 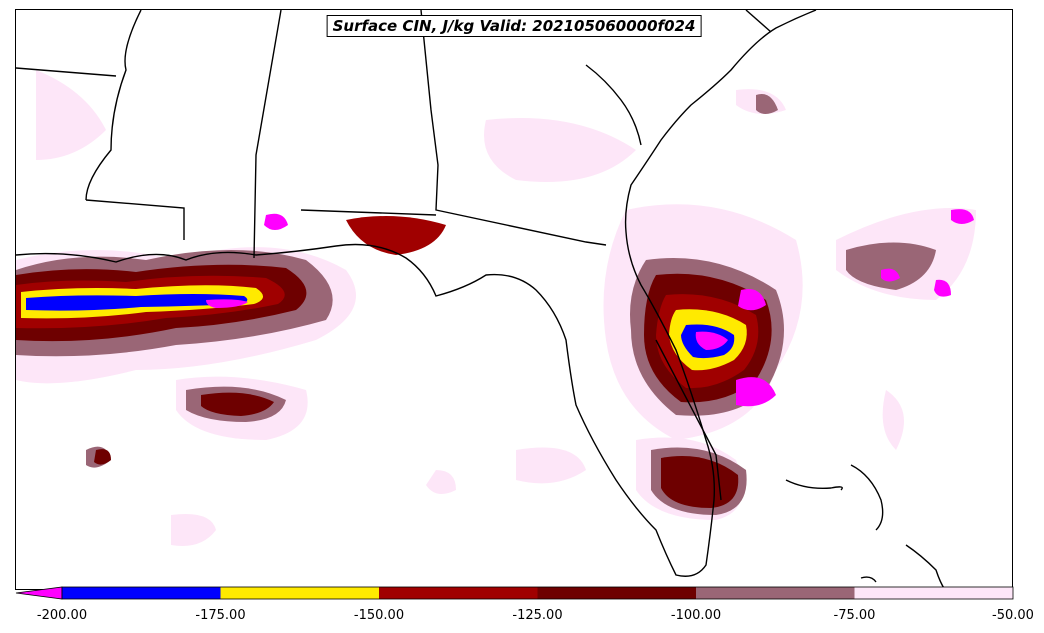 What do you see at coordinates (925, 566) in the screenshot?
I see `bahamas-andros` at bounding box center [925, 566].